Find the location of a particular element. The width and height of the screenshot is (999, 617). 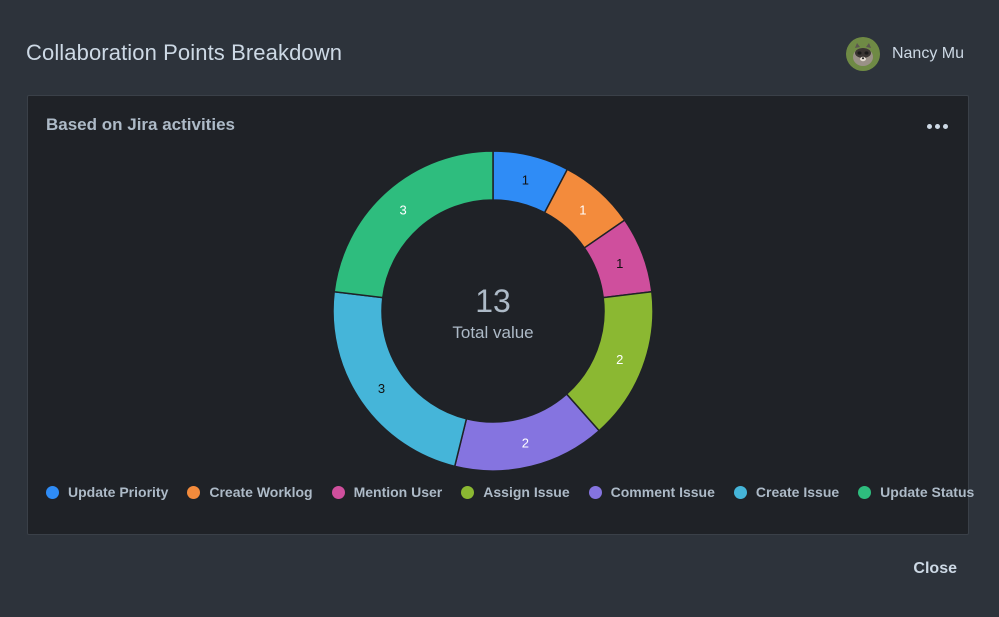

center-total-value: 13 is located at coordinates (493, 301).